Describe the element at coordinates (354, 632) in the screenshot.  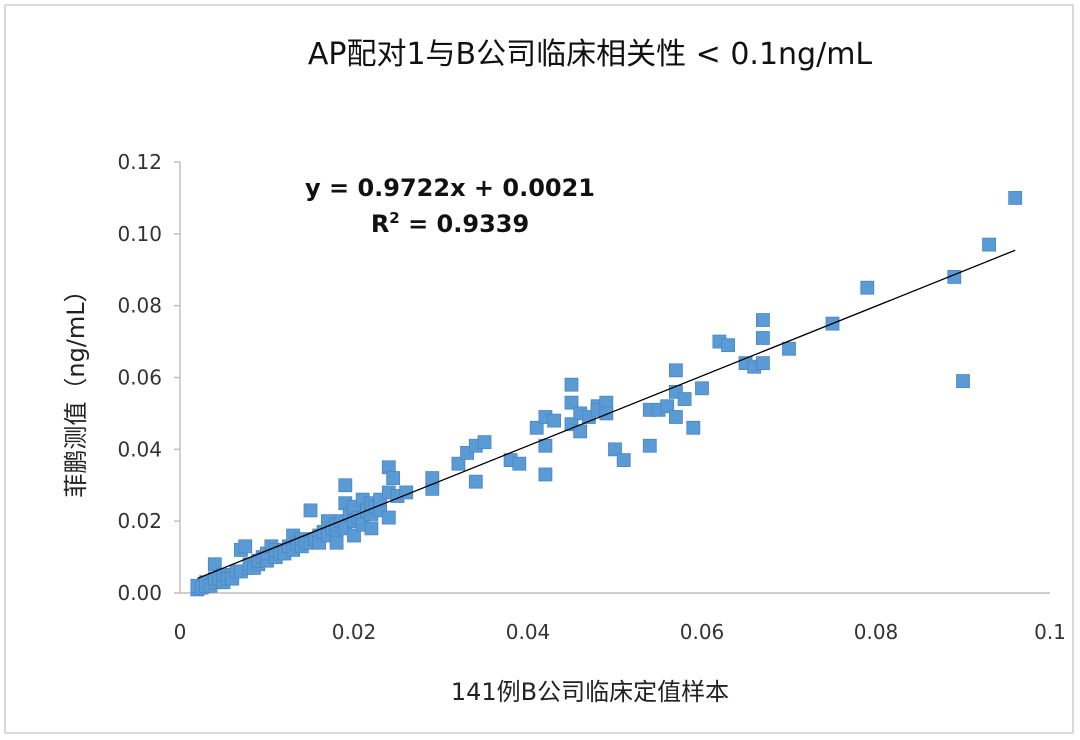
I see `x-tick-label: 0.02` at that location.